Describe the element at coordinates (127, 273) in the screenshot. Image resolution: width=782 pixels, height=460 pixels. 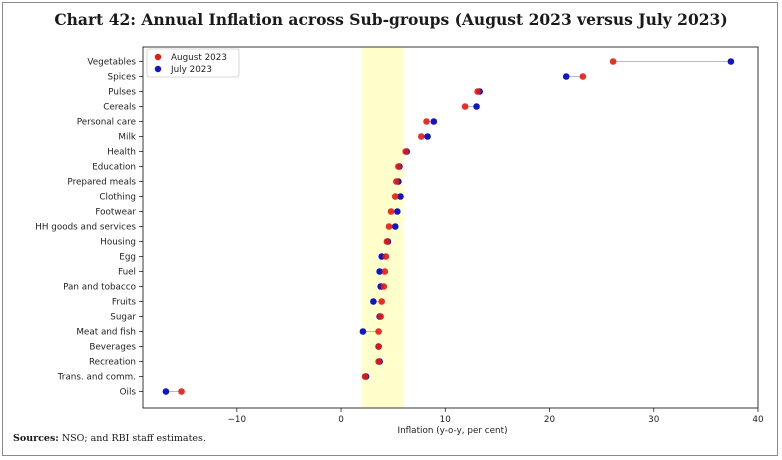
I see `y-tick-label-fuel: Fuel` at that location.